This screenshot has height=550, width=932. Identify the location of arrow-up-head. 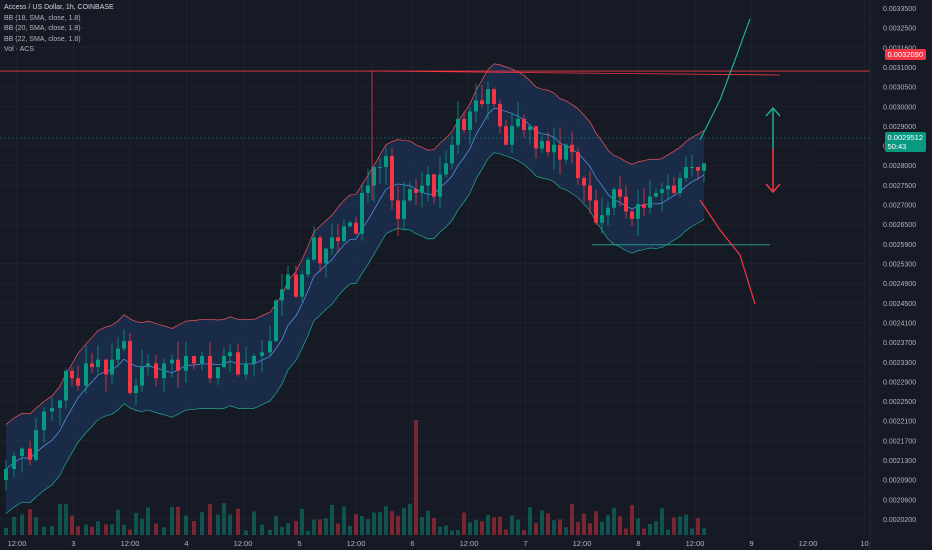
(773, 111).